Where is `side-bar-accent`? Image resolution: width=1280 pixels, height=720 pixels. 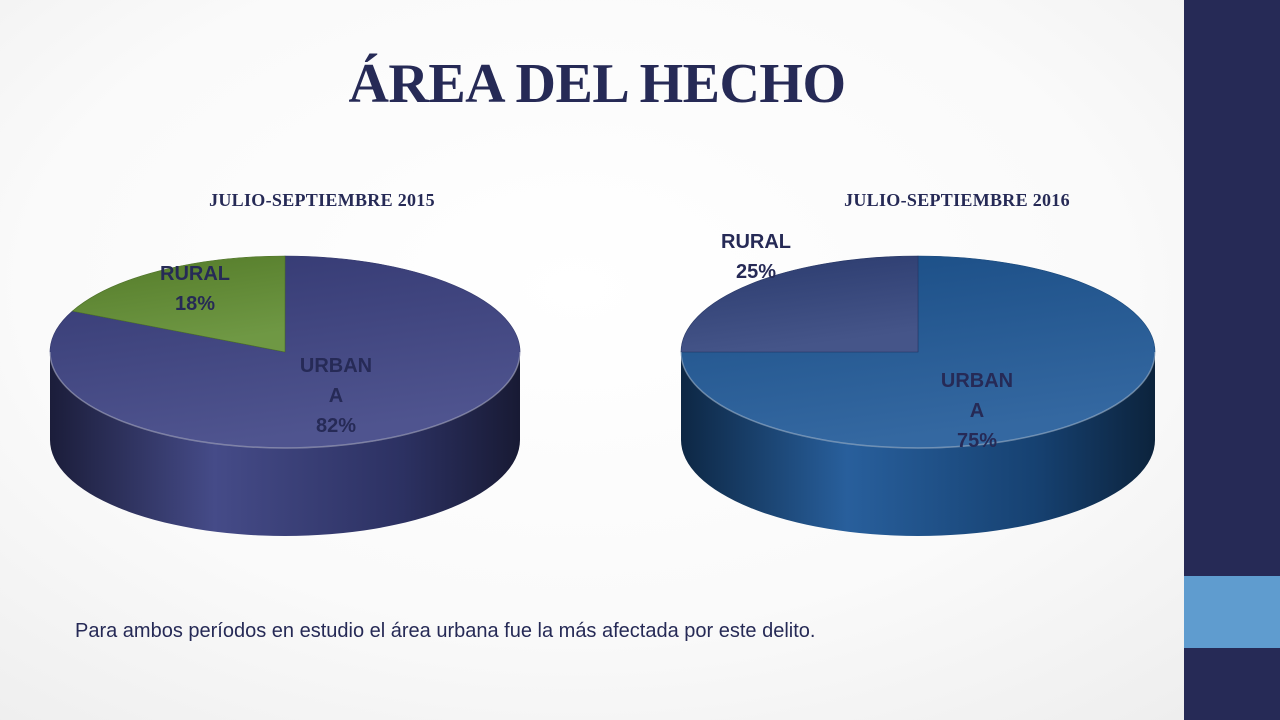
side-bar-accent is located at coordinates (1232, 612).